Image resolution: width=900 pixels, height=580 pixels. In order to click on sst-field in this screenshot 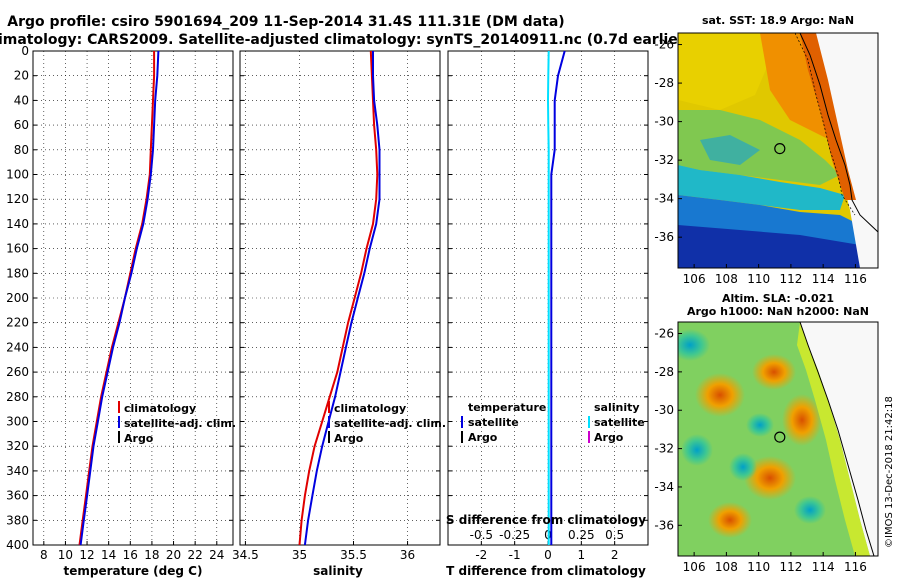, I will do `click(778, 150)`.